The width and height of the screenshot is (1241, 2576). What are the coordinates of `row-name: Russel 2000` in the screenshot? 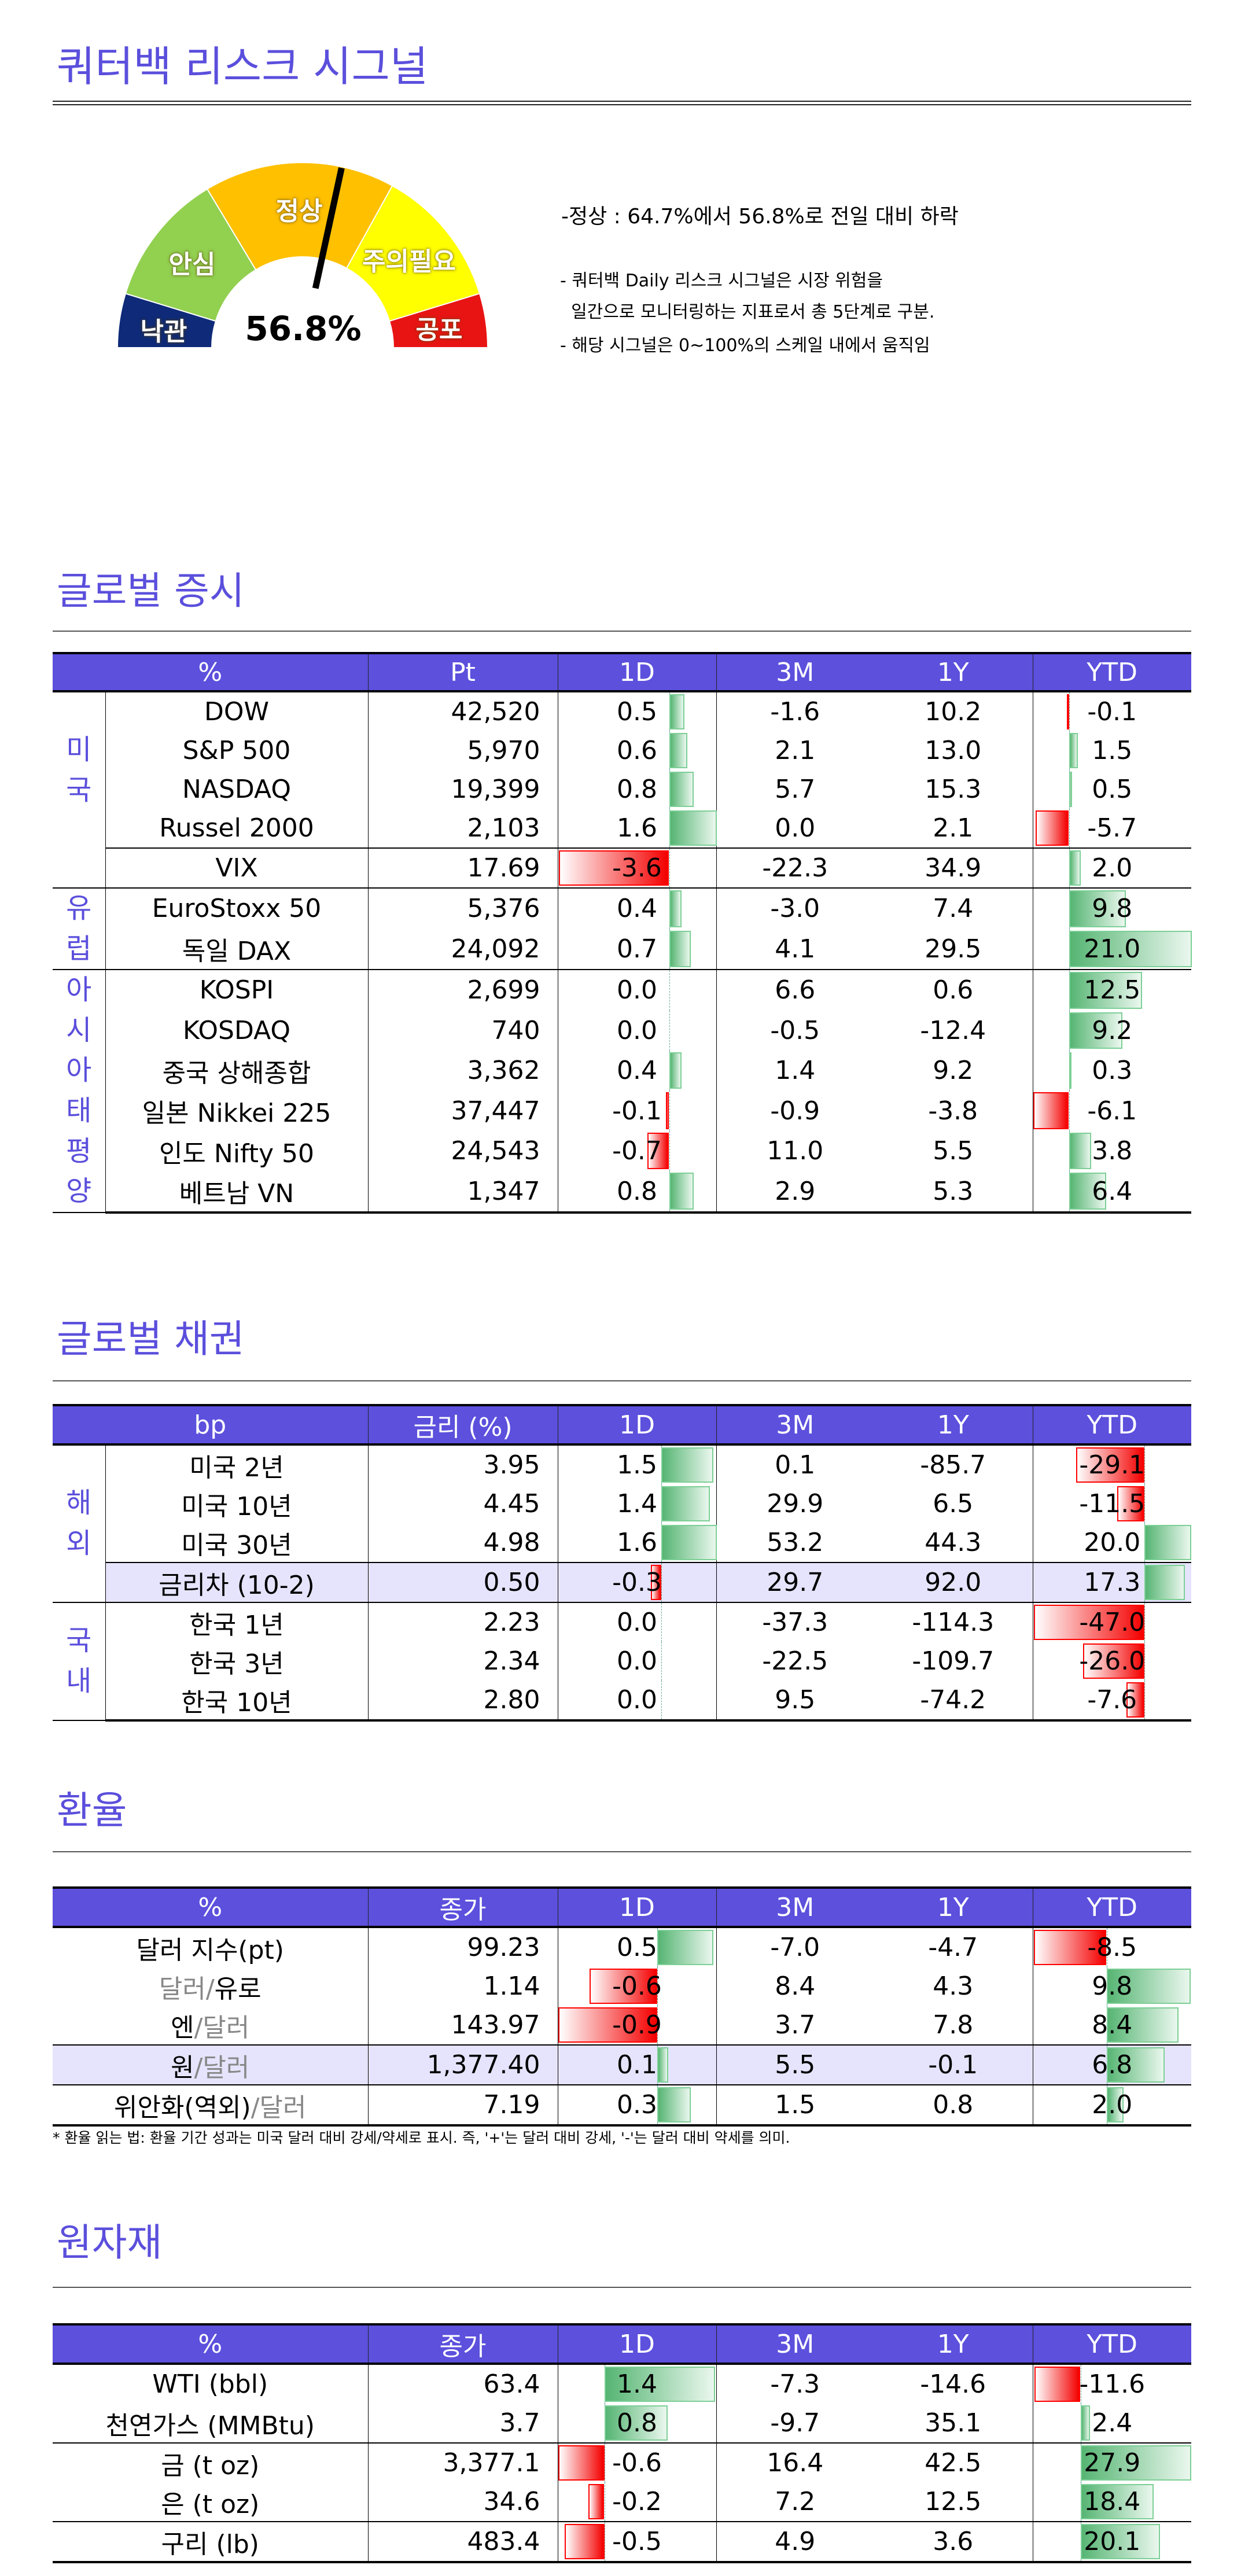 It's located at (236, 829).